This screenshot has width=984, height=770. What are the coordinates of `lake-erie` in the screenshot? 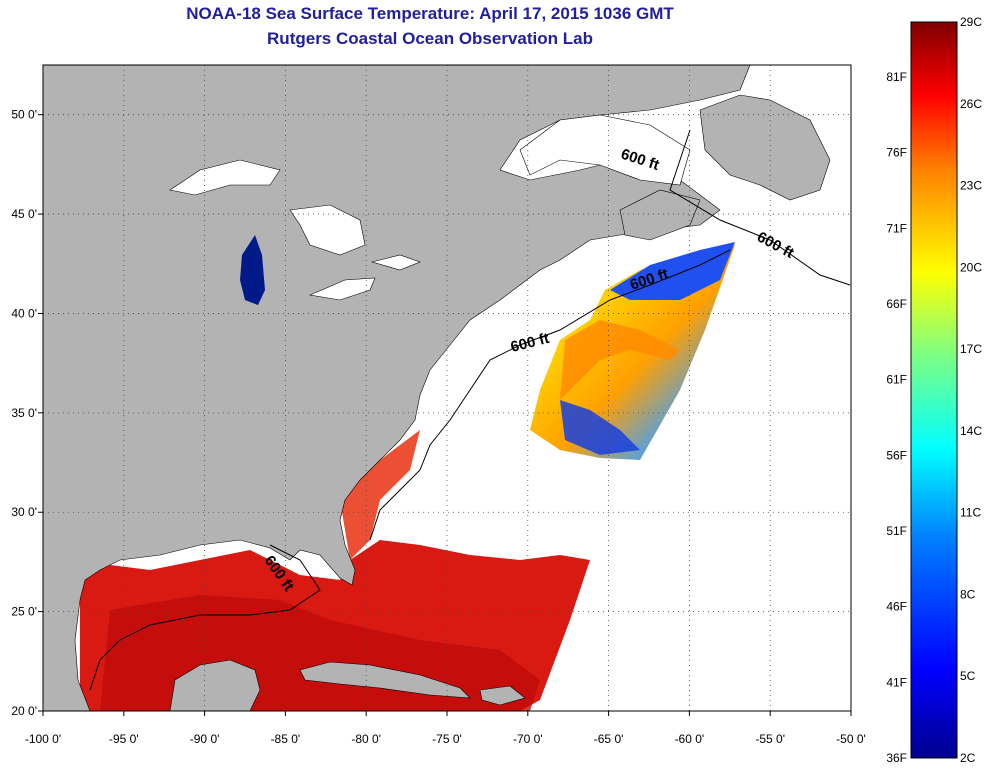 It's located at (342, 289).